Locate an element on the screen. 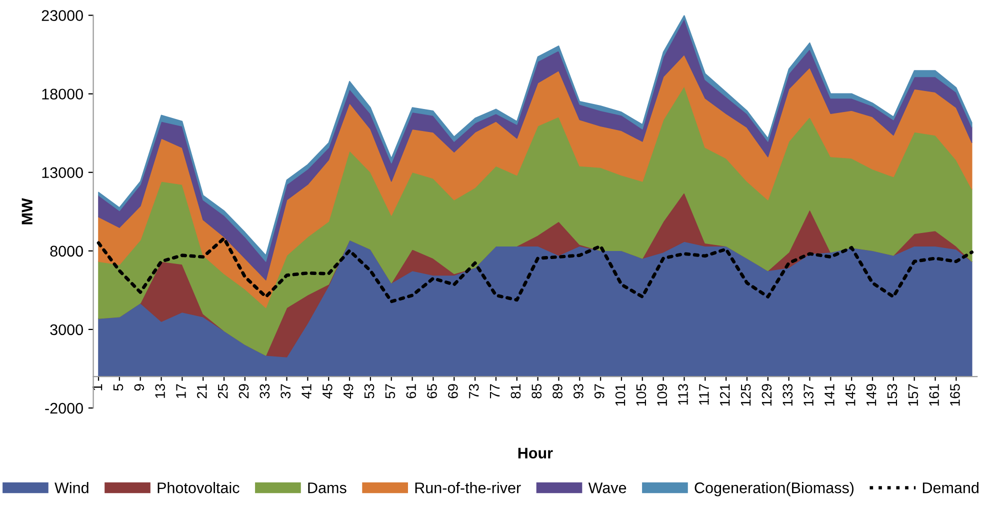  x-tick-label: 97 is located at coordinates (599, 391).